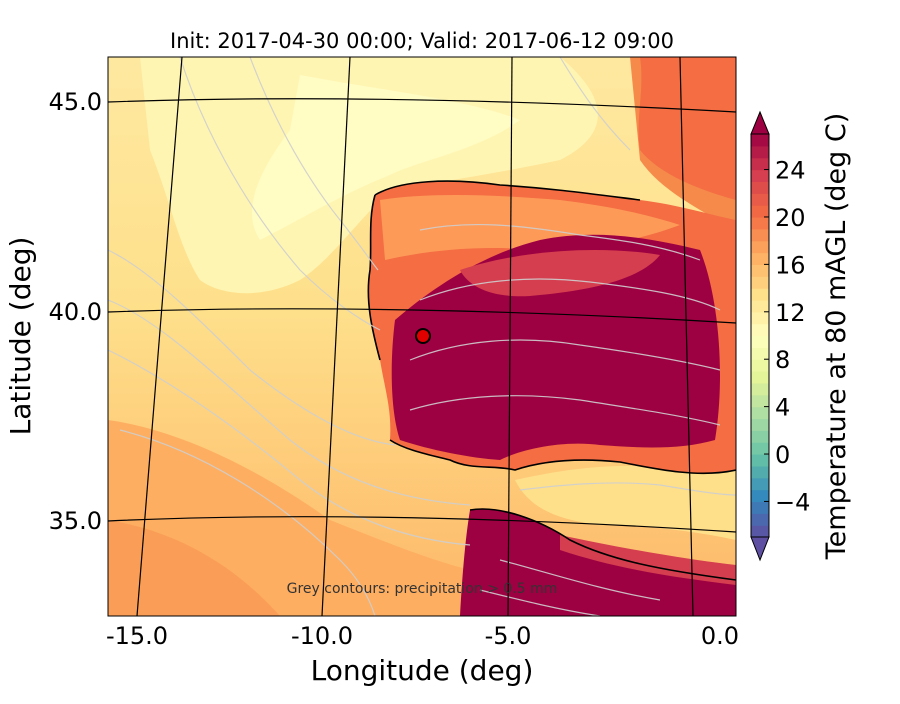  What do you see at coordinates (782, 455) in the screenshot?
I see `colorbar-tick-label: 0` at bounding box center [782, 455].